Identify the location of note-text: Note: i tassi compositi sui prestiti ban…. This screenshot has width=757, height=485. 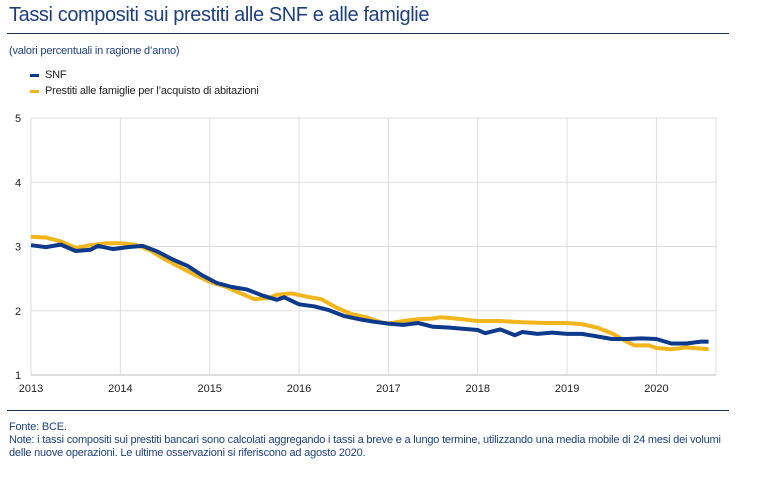
(365, 446).